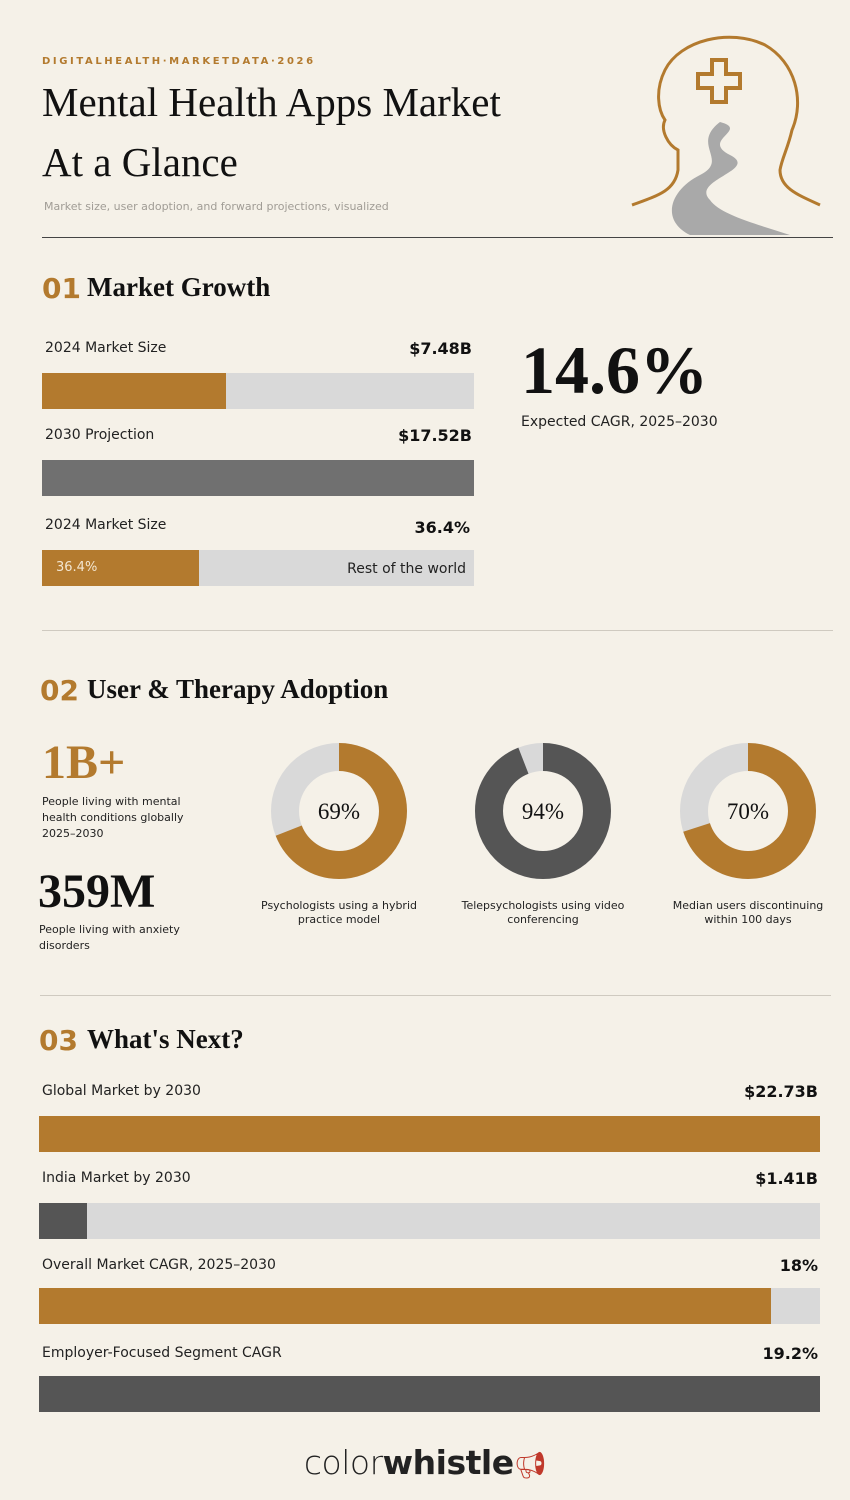  Describe the element at coordinates (614, 370) in the screenshot. I see `cagr-value: 14.6%` at that location.